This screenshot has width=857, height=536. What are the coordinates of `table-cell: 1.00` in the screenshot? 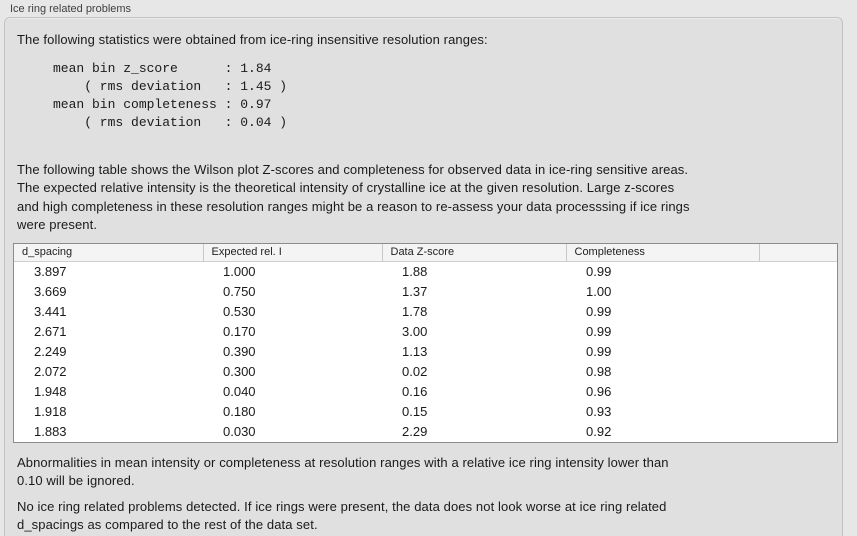 It's located at (599, 291).